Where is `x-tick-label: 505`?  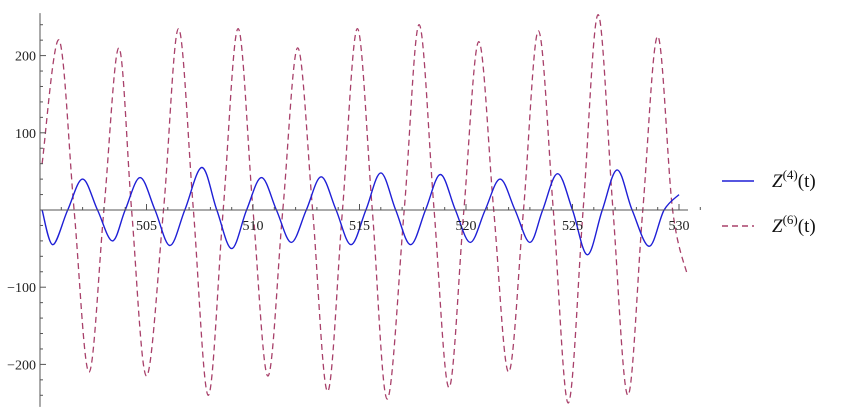 x-tick-label: 505 is located at coordinates (146, 226).